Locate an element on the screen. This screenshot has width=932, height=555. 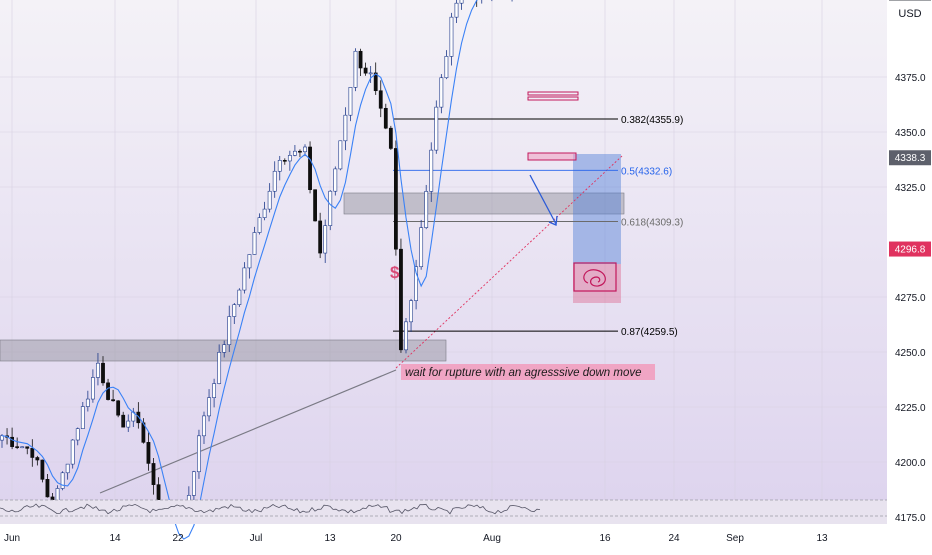
fib-0382-label: 0.382(4355.9) is located at coordinates (652, 120).